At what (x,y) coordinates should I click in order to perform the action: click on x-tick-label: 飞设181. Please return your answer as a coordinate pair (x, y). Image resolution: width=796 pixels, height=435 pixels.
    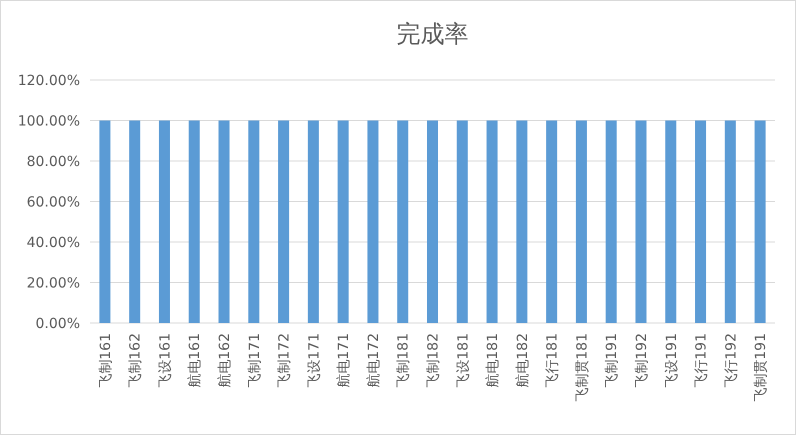
    Looking at the image, I should click on (463, 360).